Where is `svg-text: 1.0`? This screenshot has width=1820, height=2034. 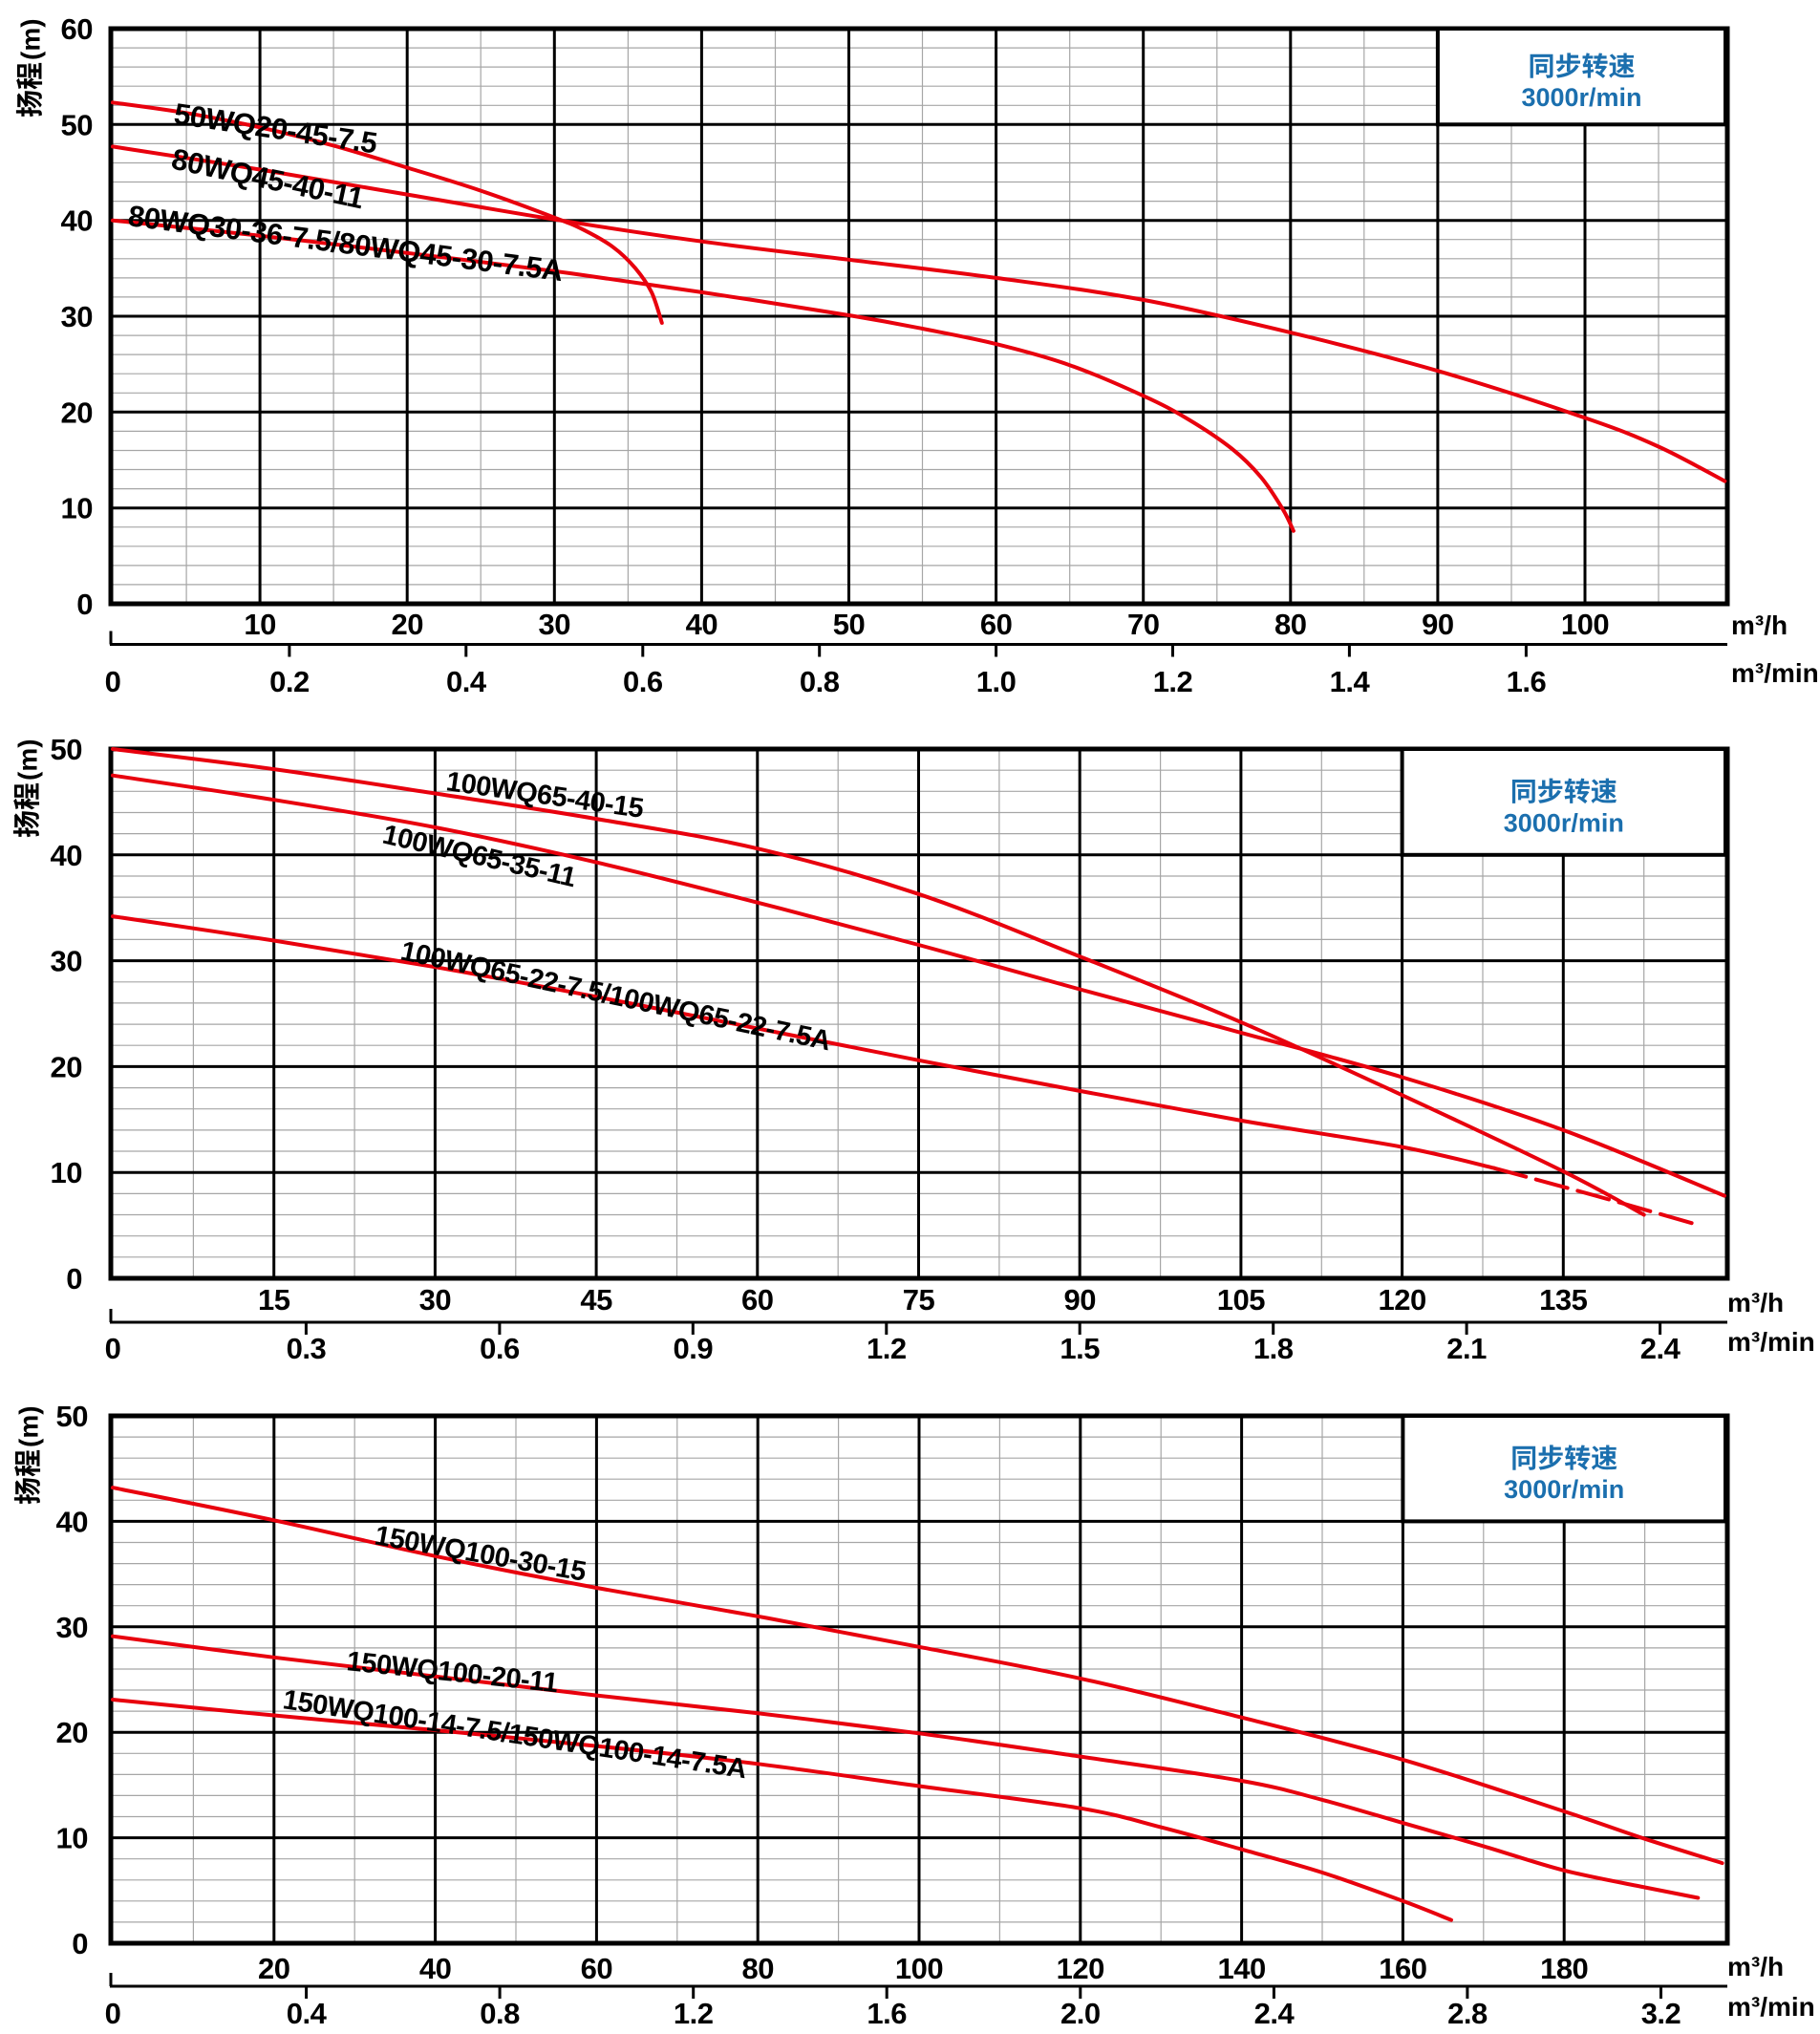
svg-text: 1.0 is located at coordinates (997, 681).